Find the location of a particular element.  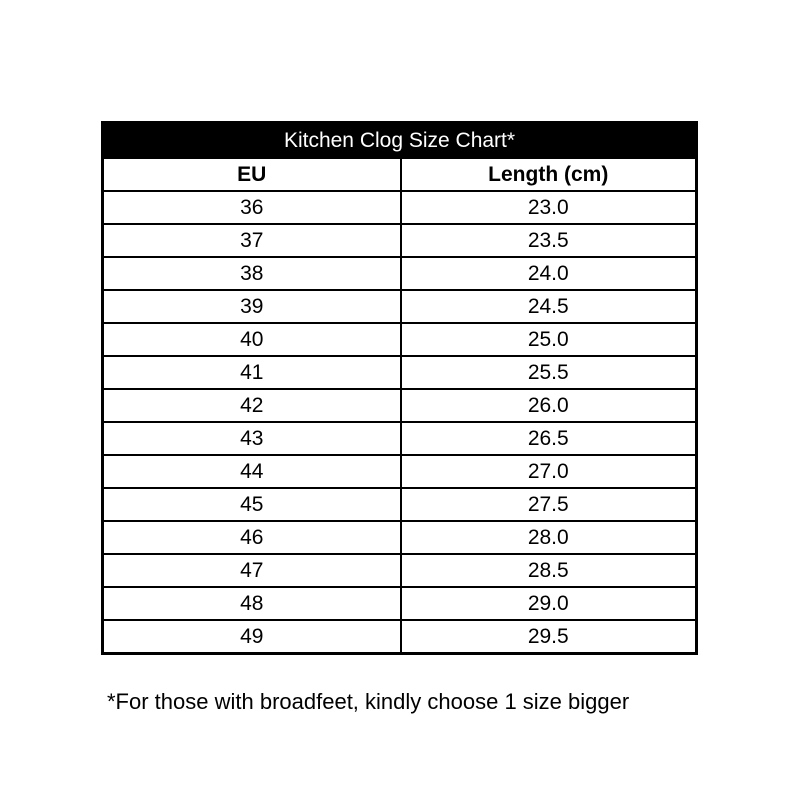

eu-size-cell: 37 is located at coordinates (251, 240).